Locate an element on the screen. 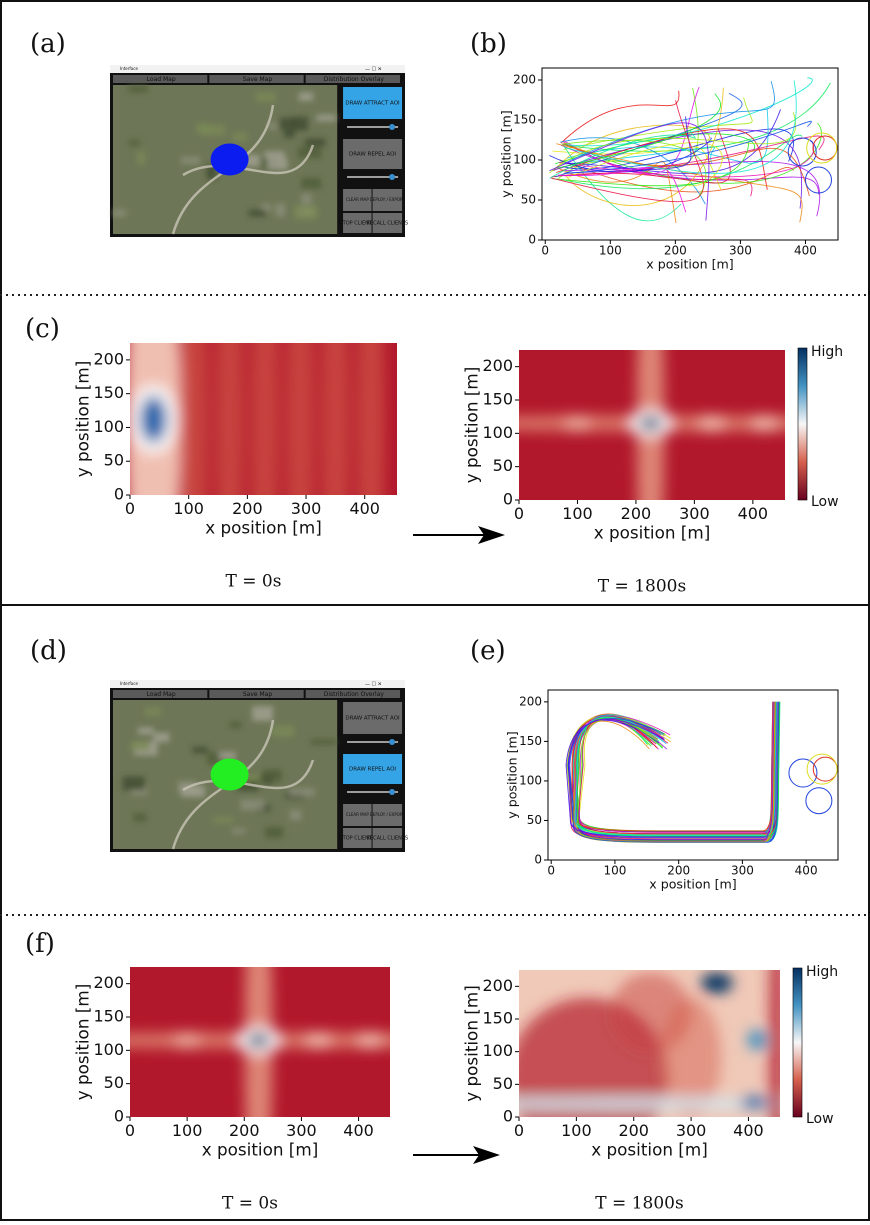 The image size is (870, 1225). arrow is located at coordinates (459, 845).